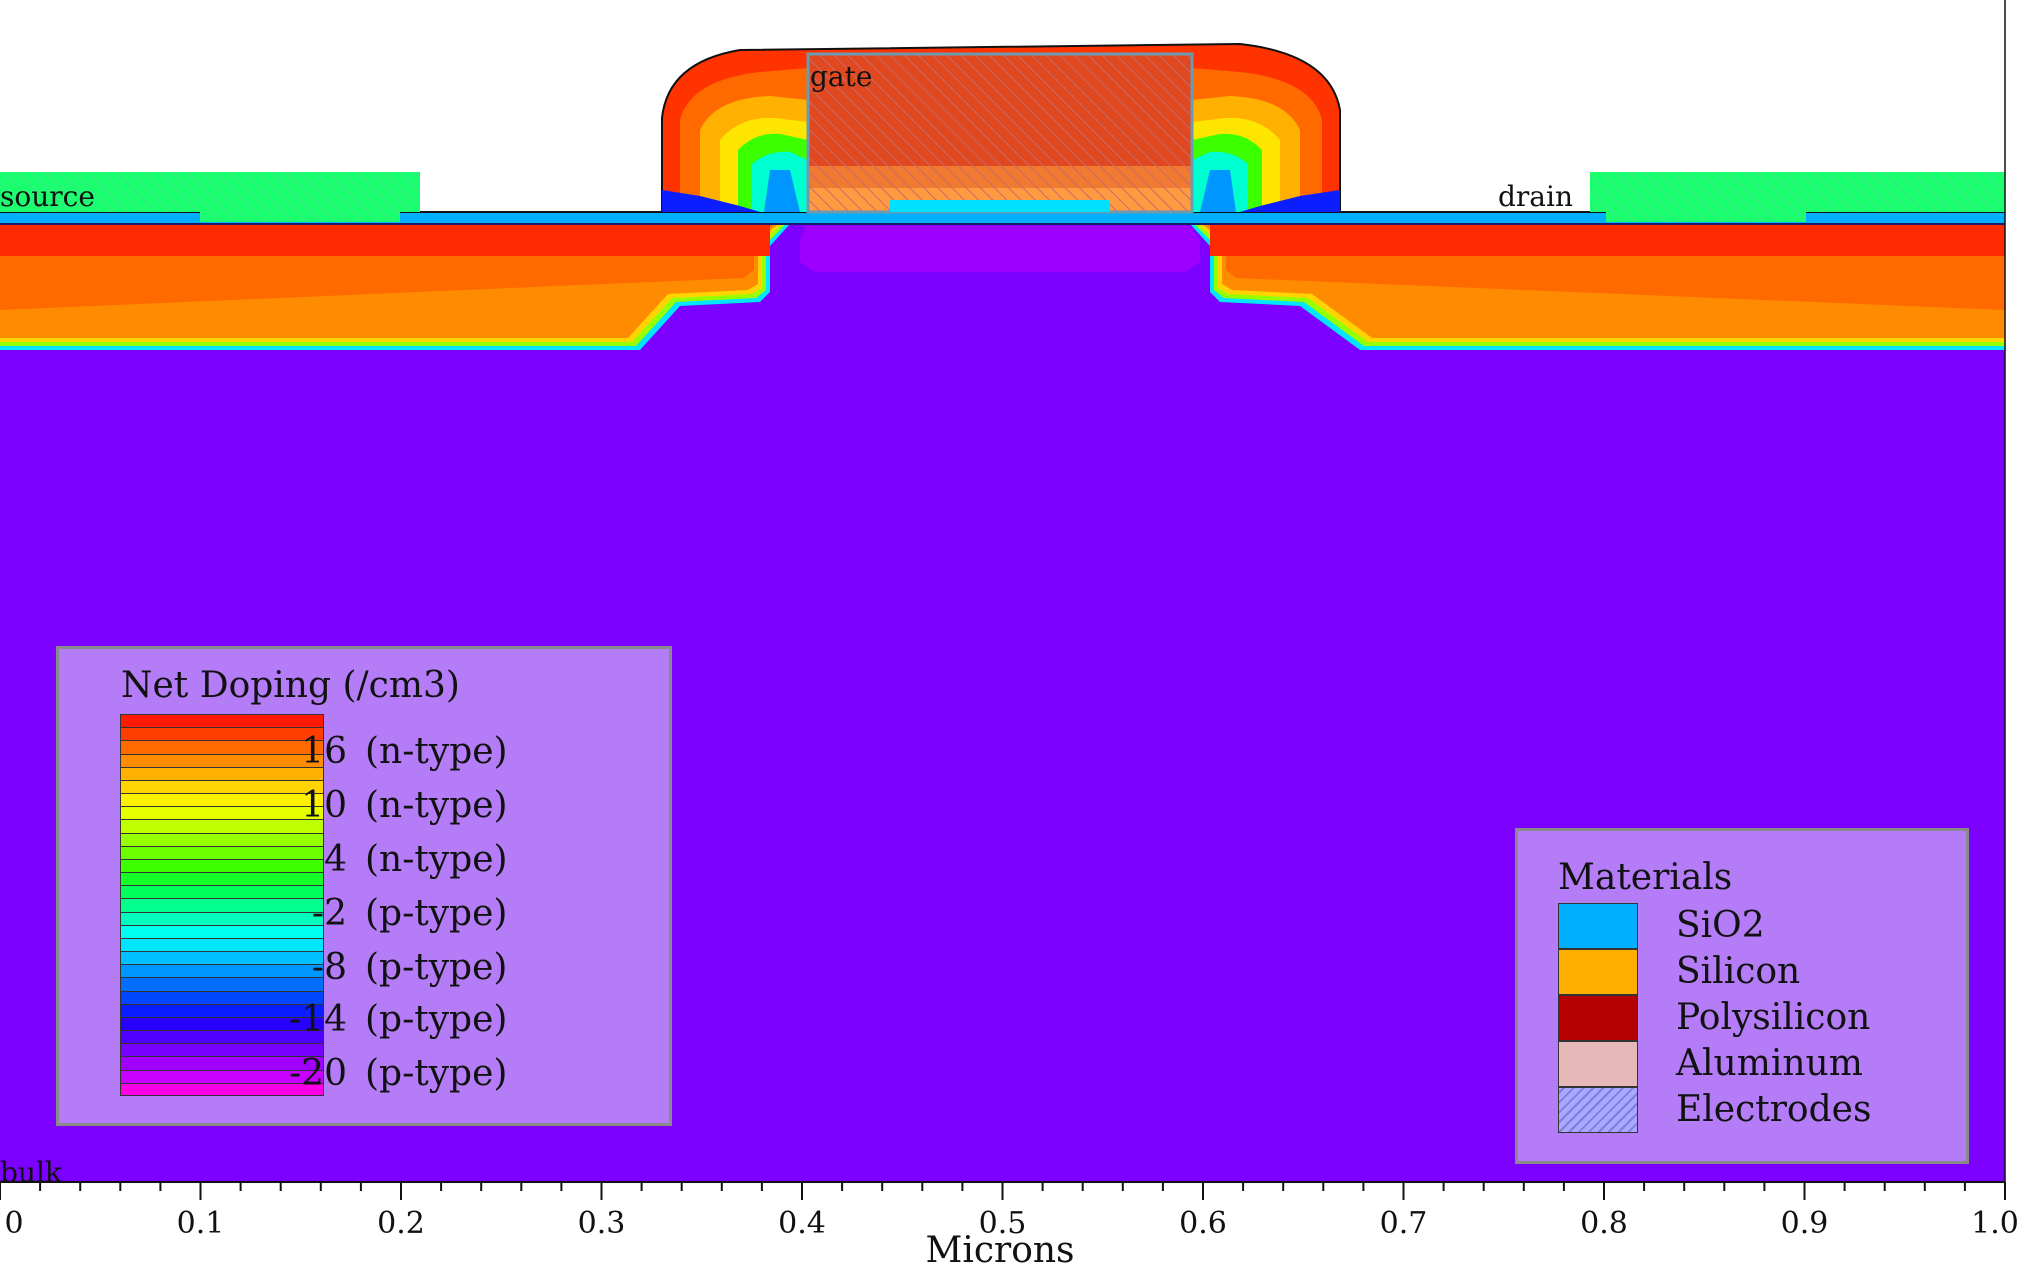  What do you see at coordinates (401, 1223) in the screenshot?
I see `x-tick-label: 0.2` at bounding box center [401, 1223].